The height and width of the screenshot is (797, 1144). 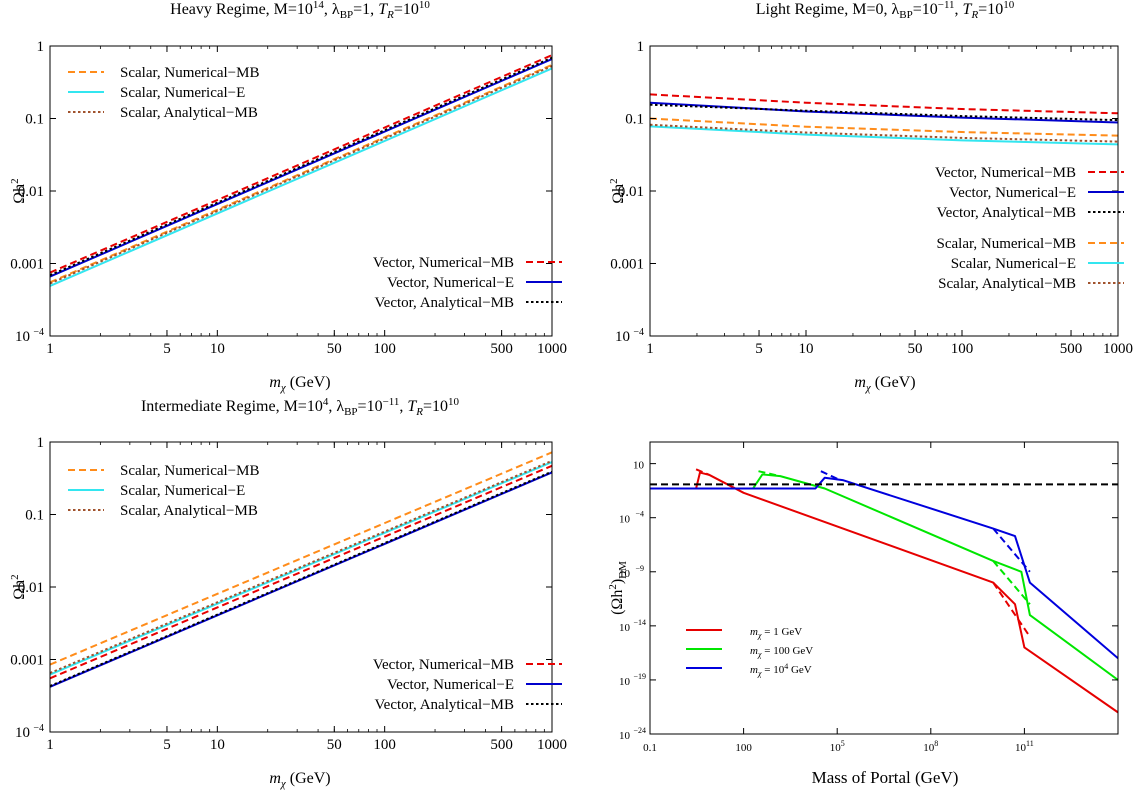 What do you see at coordinates (445, 303) in the screenshot?
I see `legend-label: Vector, Analytical−MB` at bounding box center [445, 303].